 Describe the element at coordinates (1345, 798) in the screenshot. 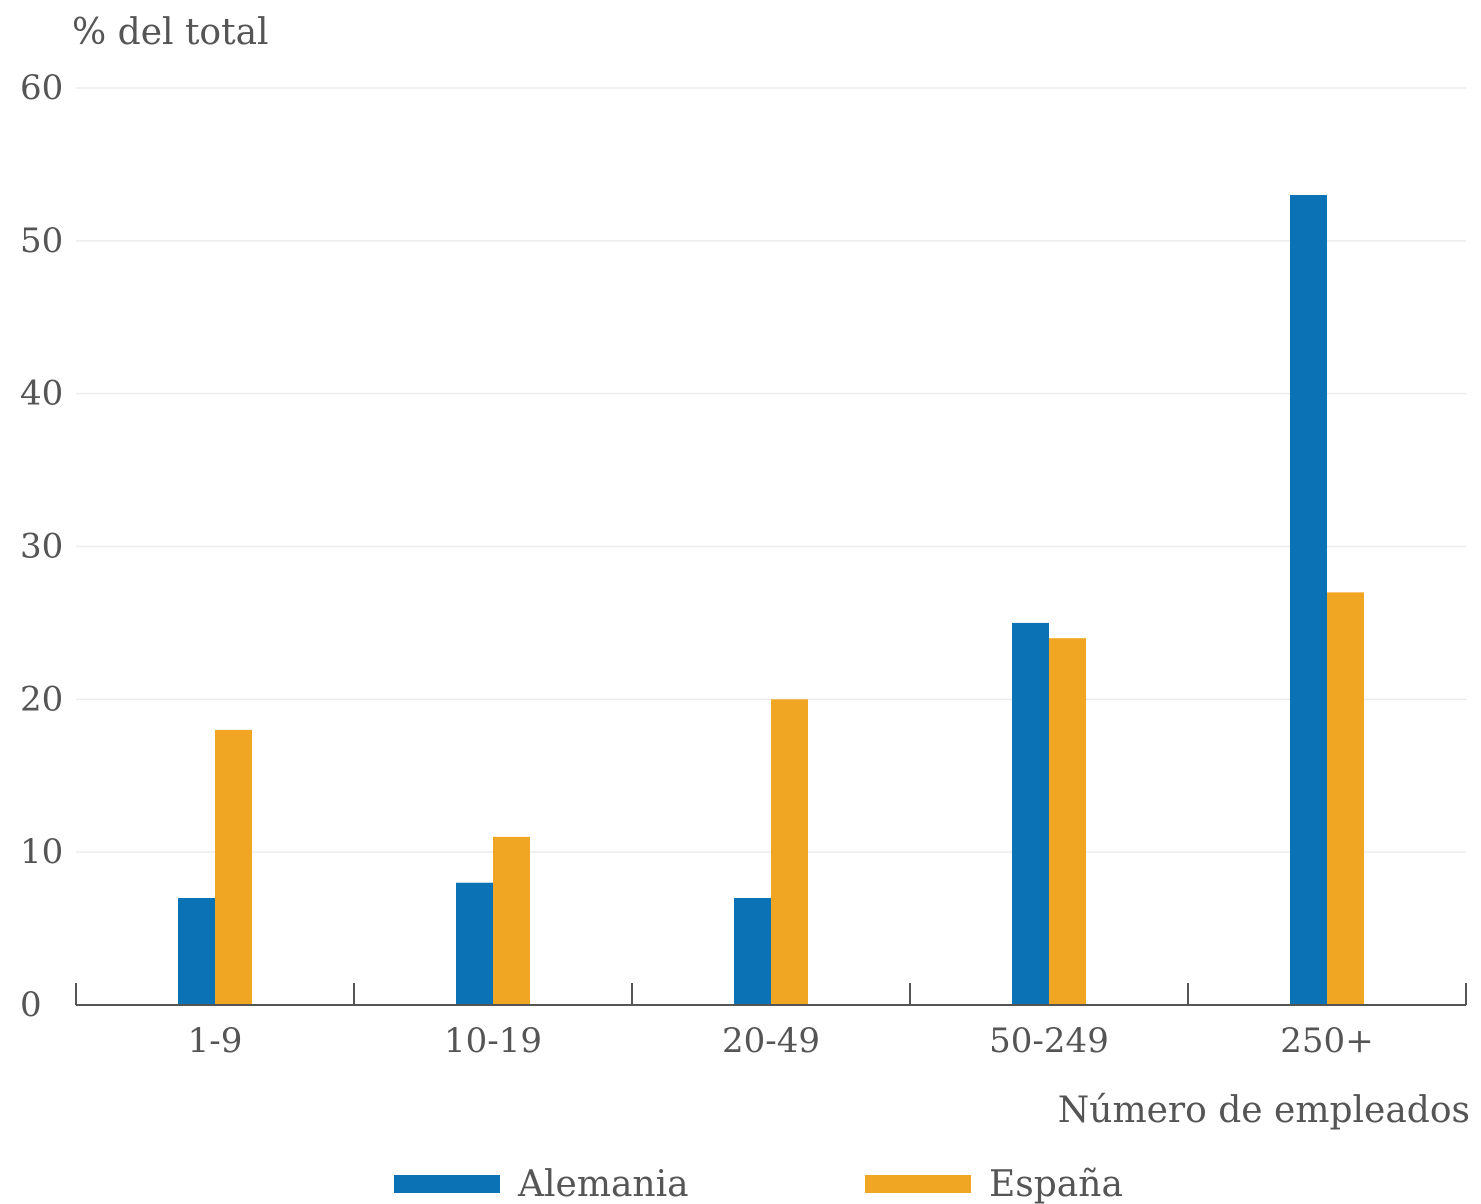

I see `bar-españa-250+` at that location.